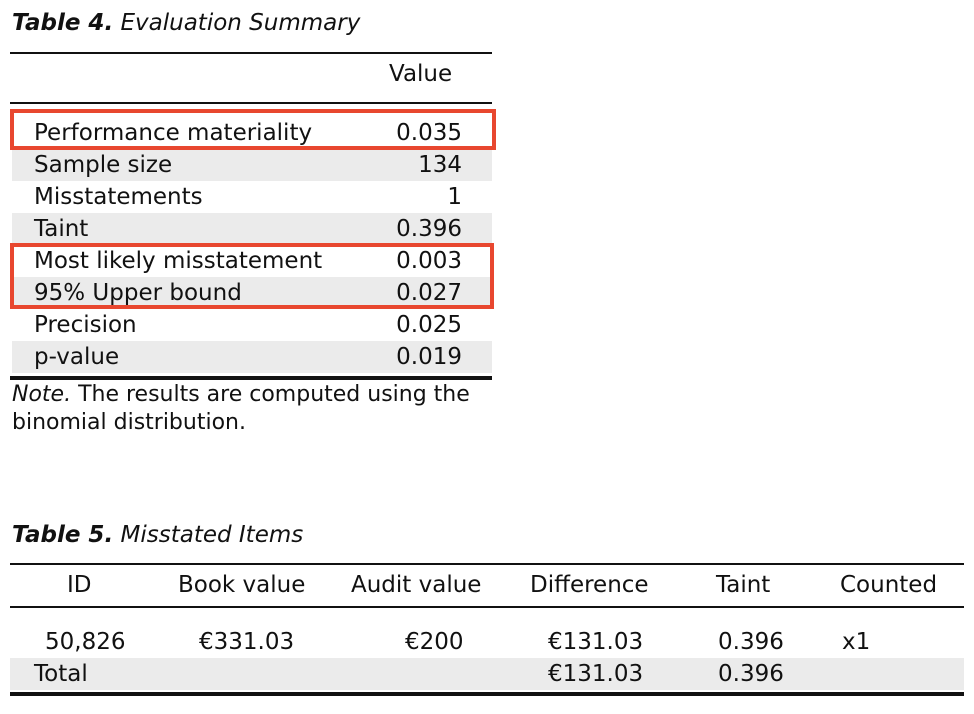 The image size is (974, 714). I want to click on table5-cell-id: 50,826, so click(85, 642).